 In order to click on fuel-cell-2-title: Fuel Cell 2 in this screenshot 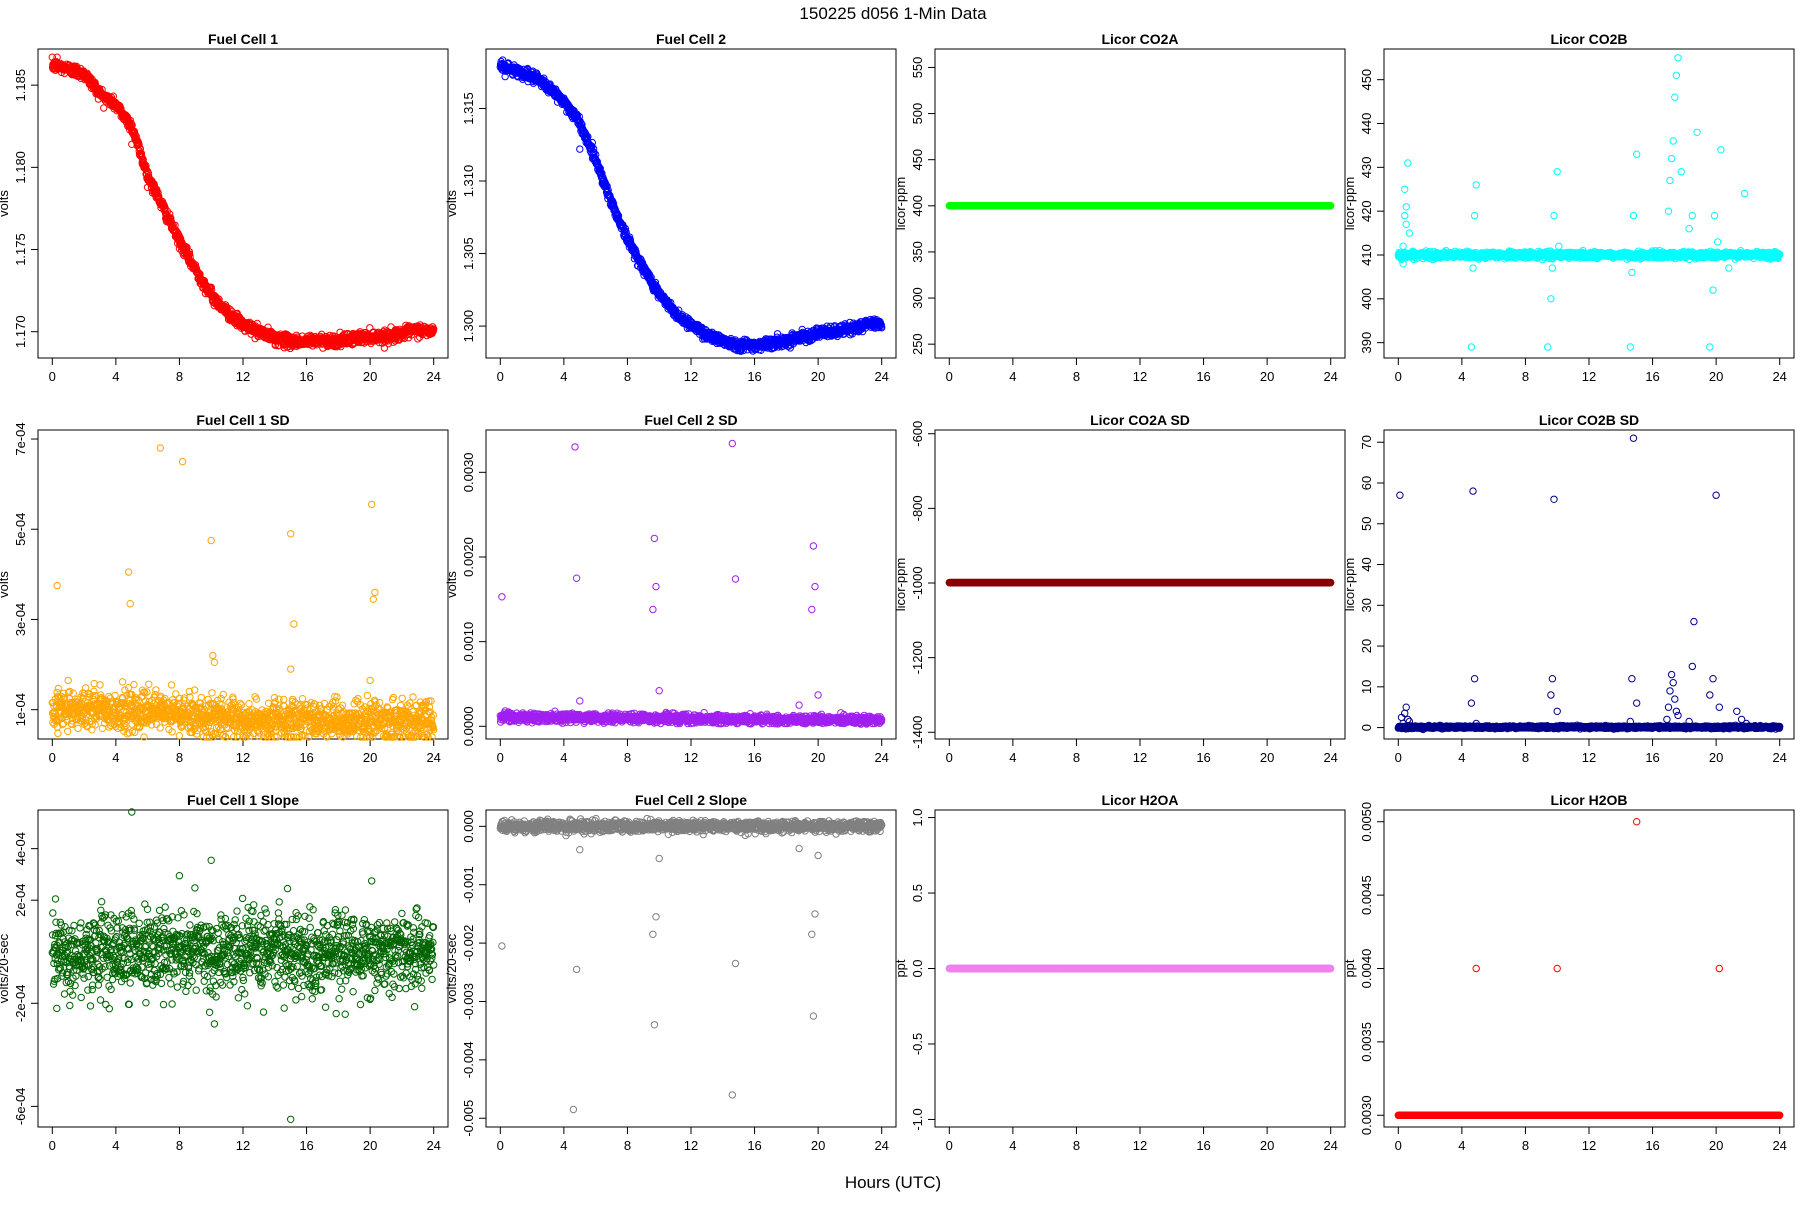, I will do `click(691, 39)`.